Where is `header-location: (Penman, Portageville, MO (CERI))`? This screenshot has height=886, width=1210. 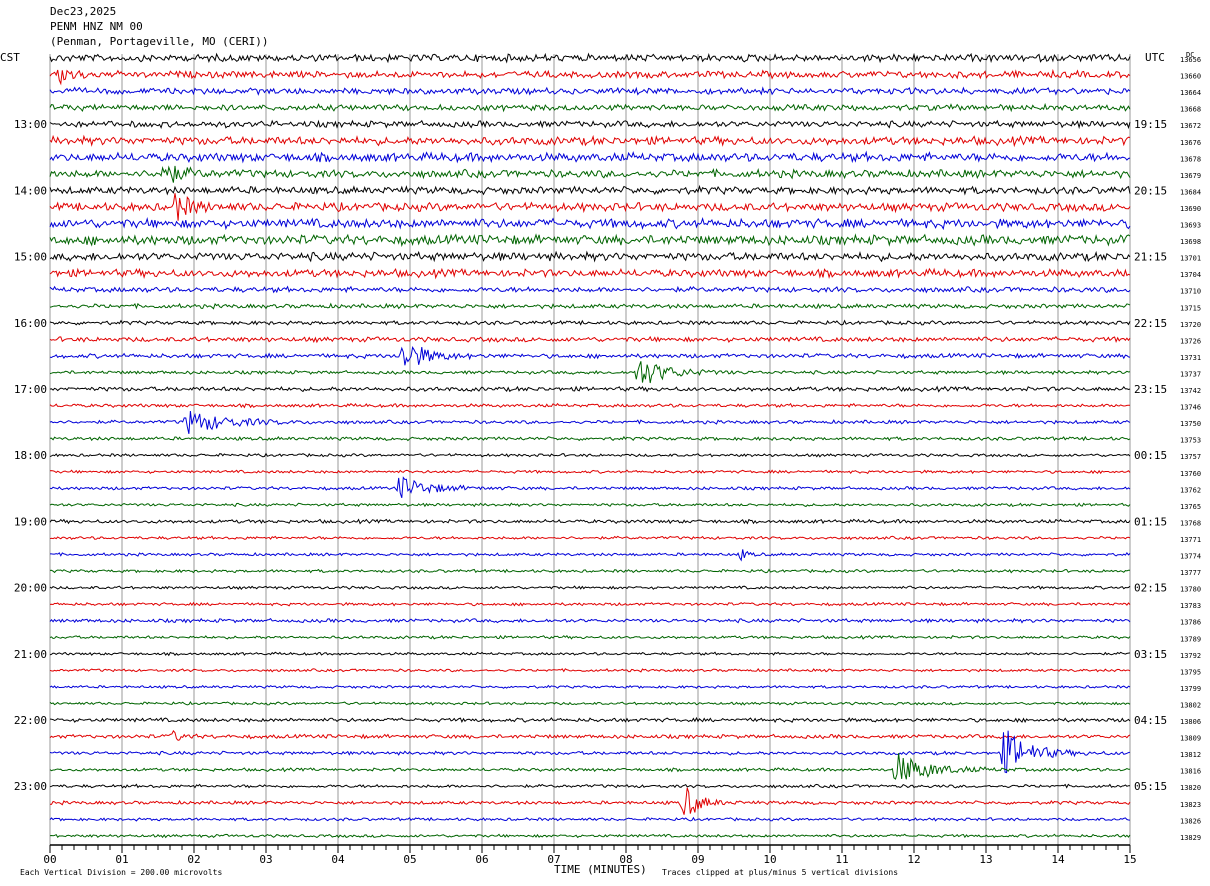 header-location: (Penman, Portageville, MO (CERI)) is located at coordinates (159, 41).